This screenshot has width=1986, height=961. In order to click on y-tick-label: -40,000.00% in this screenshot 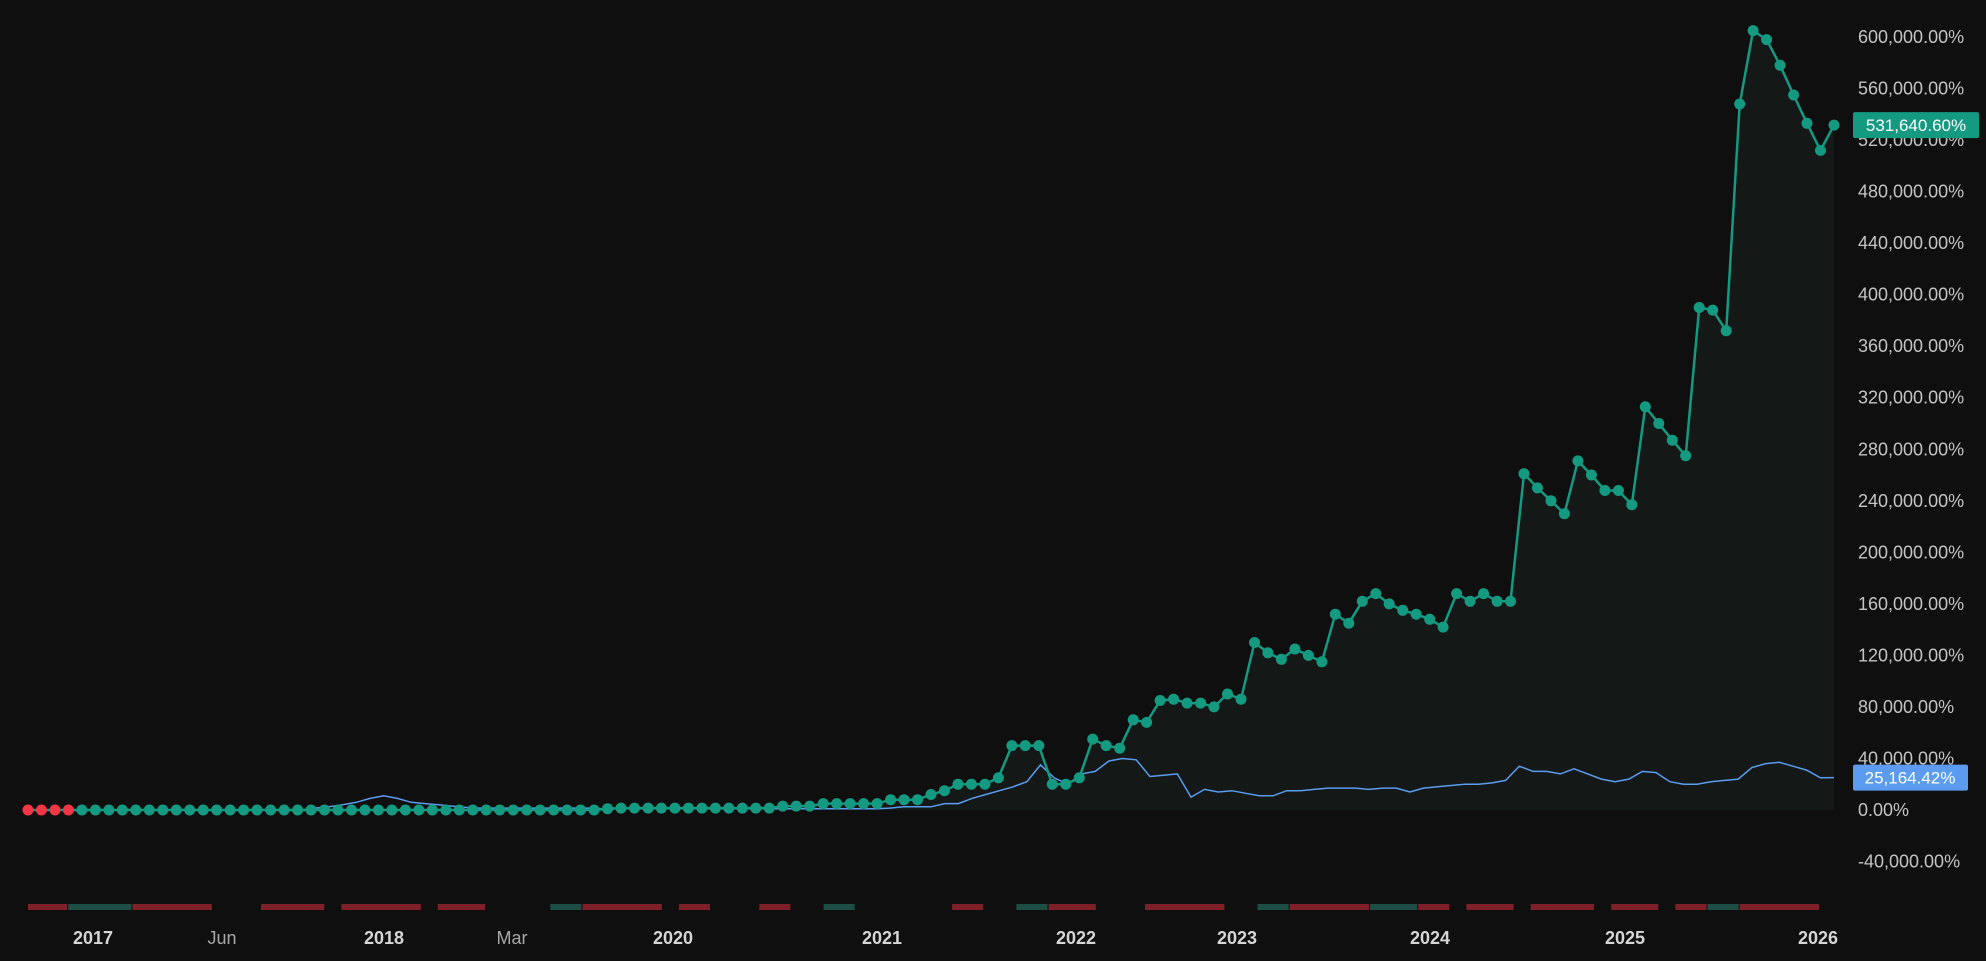, I will do `click(1909, 862)`.